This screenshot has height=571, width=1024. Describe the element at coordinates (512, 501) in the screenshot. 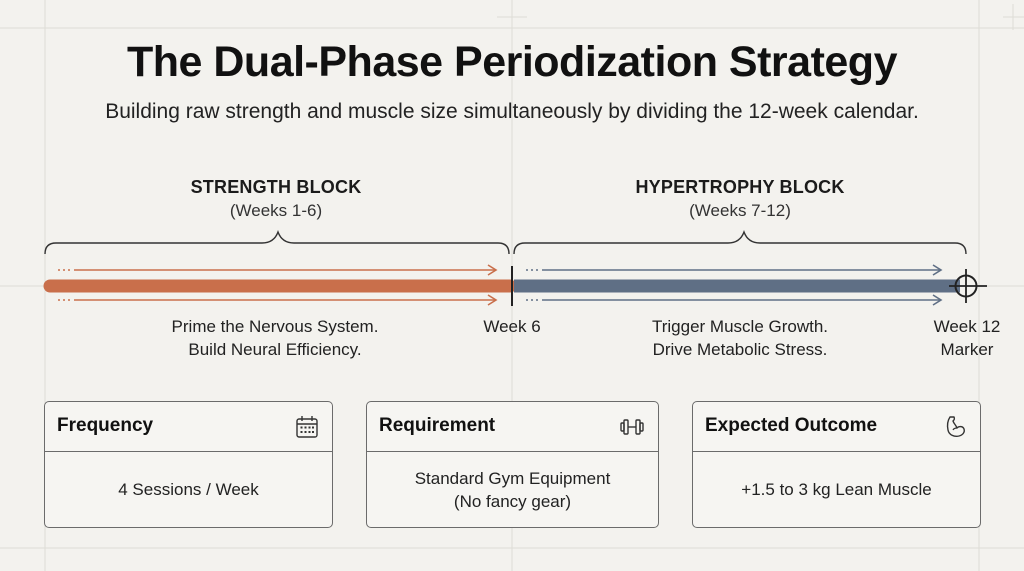

I see `requirement-value-line2: (No fancy gear)` at that location.